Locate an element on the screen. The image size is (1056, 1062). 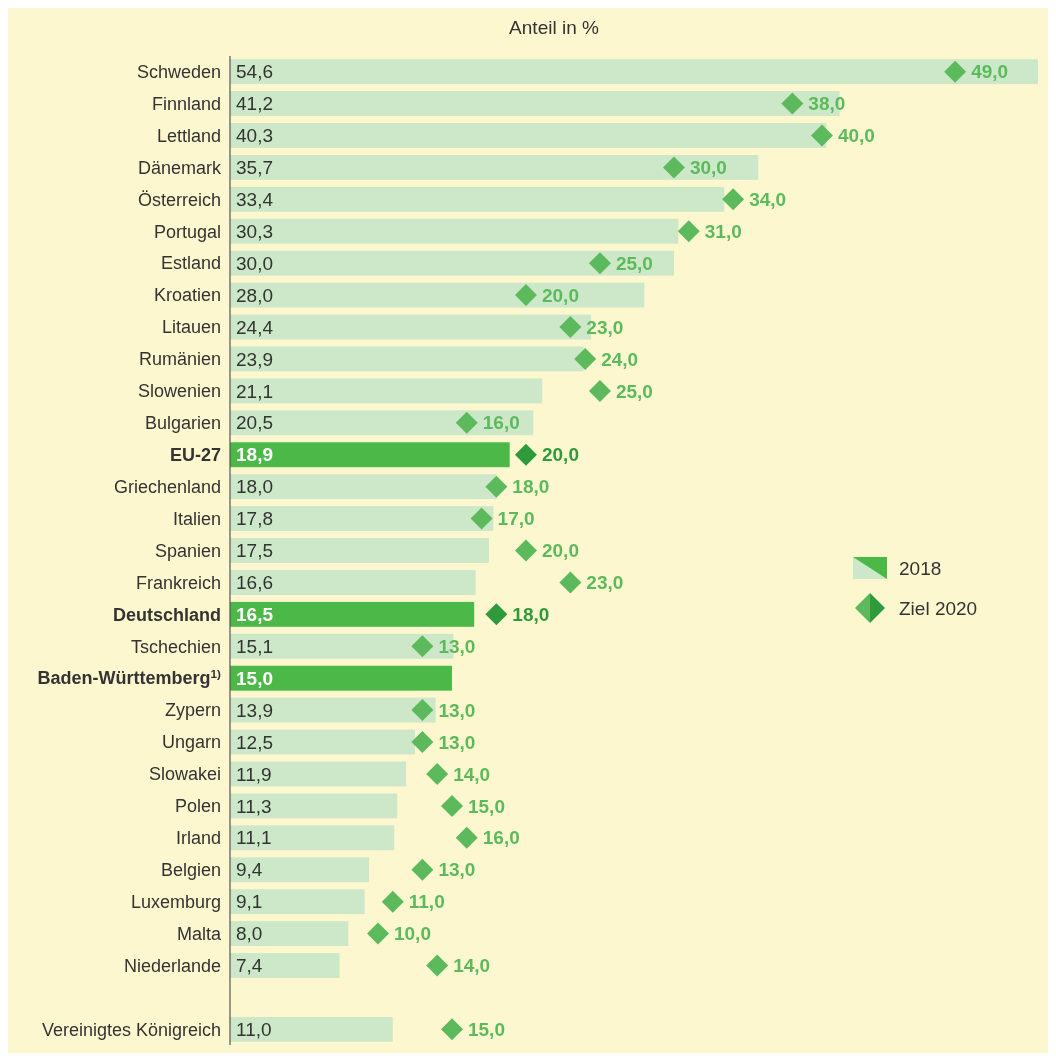
y-tick-label: Deutschland is located at coordinates (166, 614).